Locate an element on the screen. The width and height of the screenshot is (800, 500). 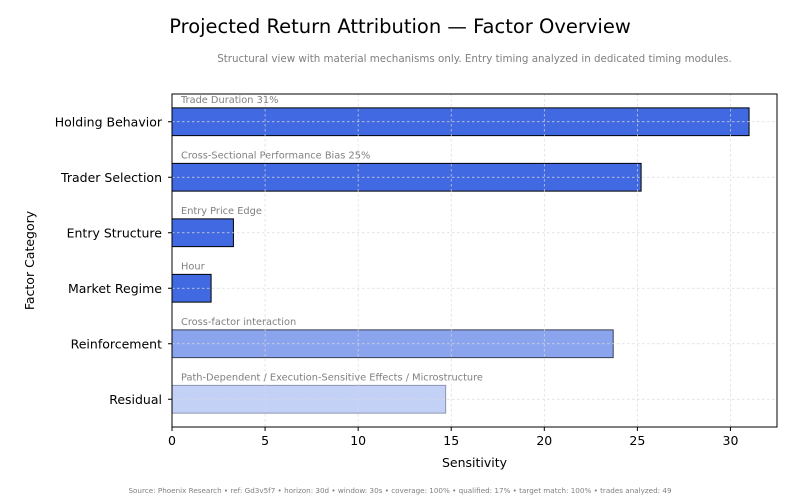
y-tick-label: Reinforcement is located at coordinates (116, 343).